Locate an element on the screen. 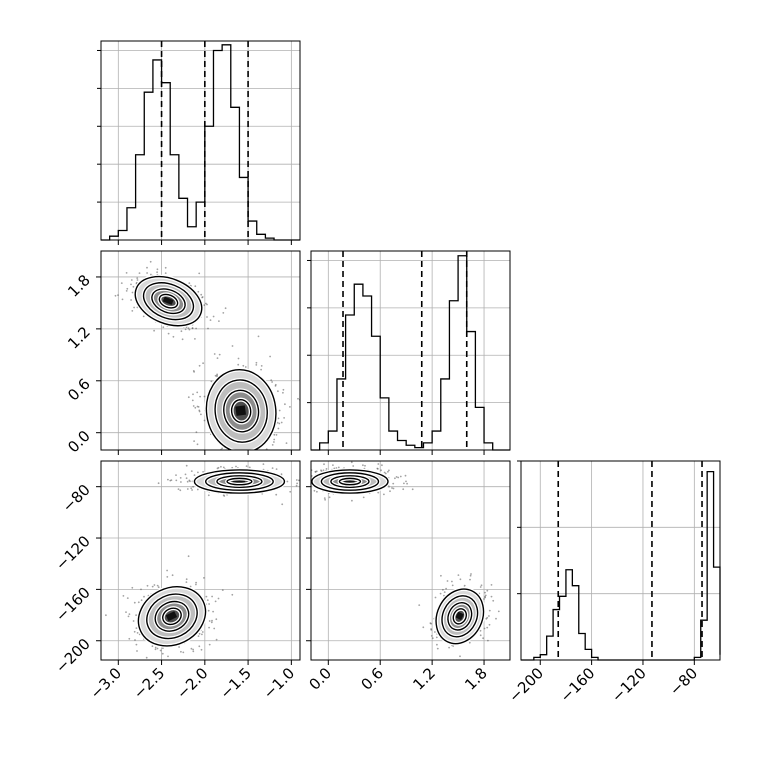  pair-1-mode-0-peak-cell is located at coordinates (239, 481).